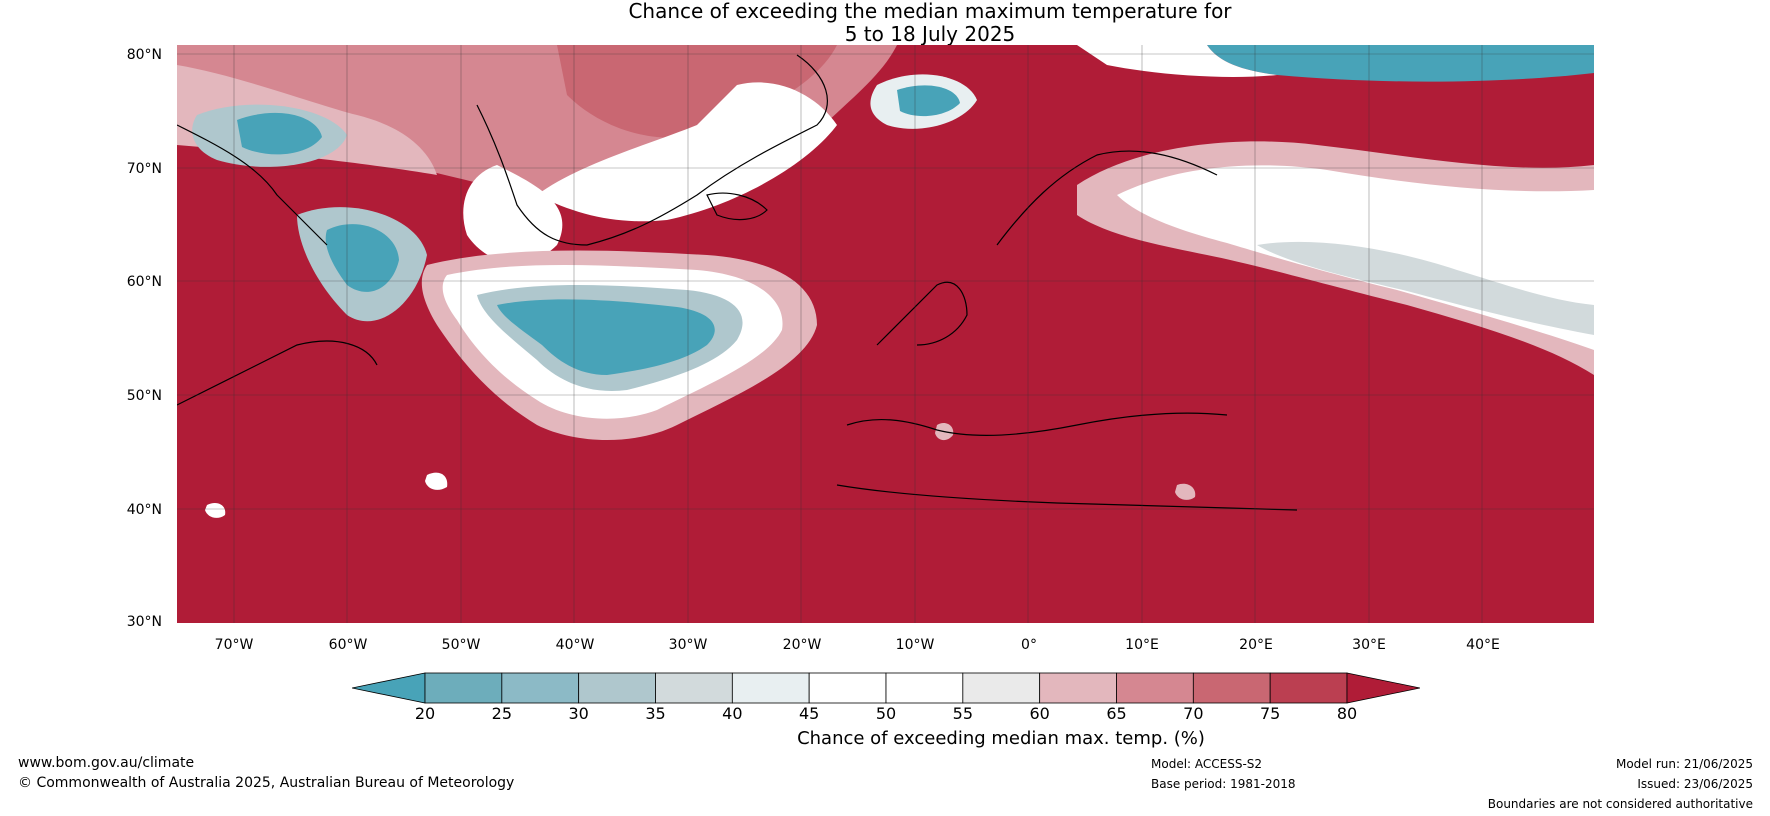 This screenshot has height=816, width=1770. I want to click on canada-coast-north, so click(252, 185).